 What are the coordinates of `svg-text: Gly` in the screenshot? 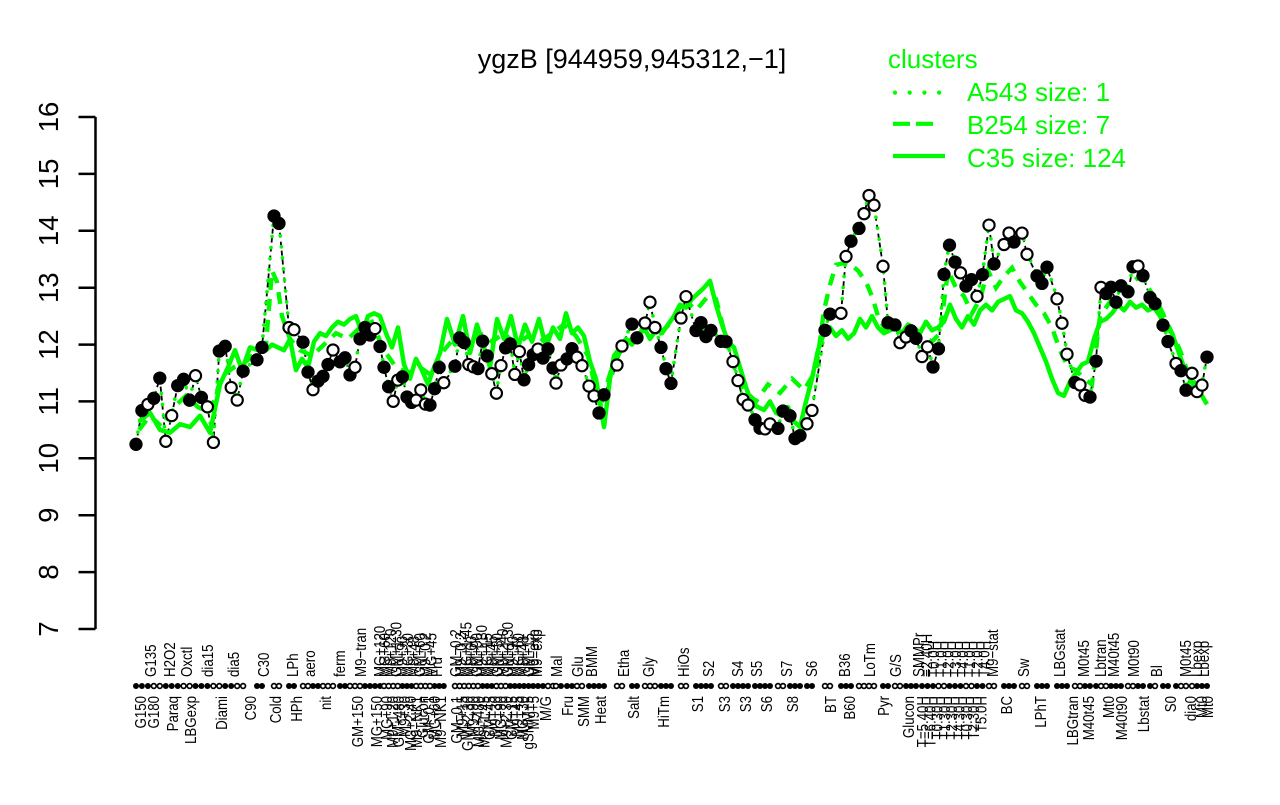 It's located at (649, 667).